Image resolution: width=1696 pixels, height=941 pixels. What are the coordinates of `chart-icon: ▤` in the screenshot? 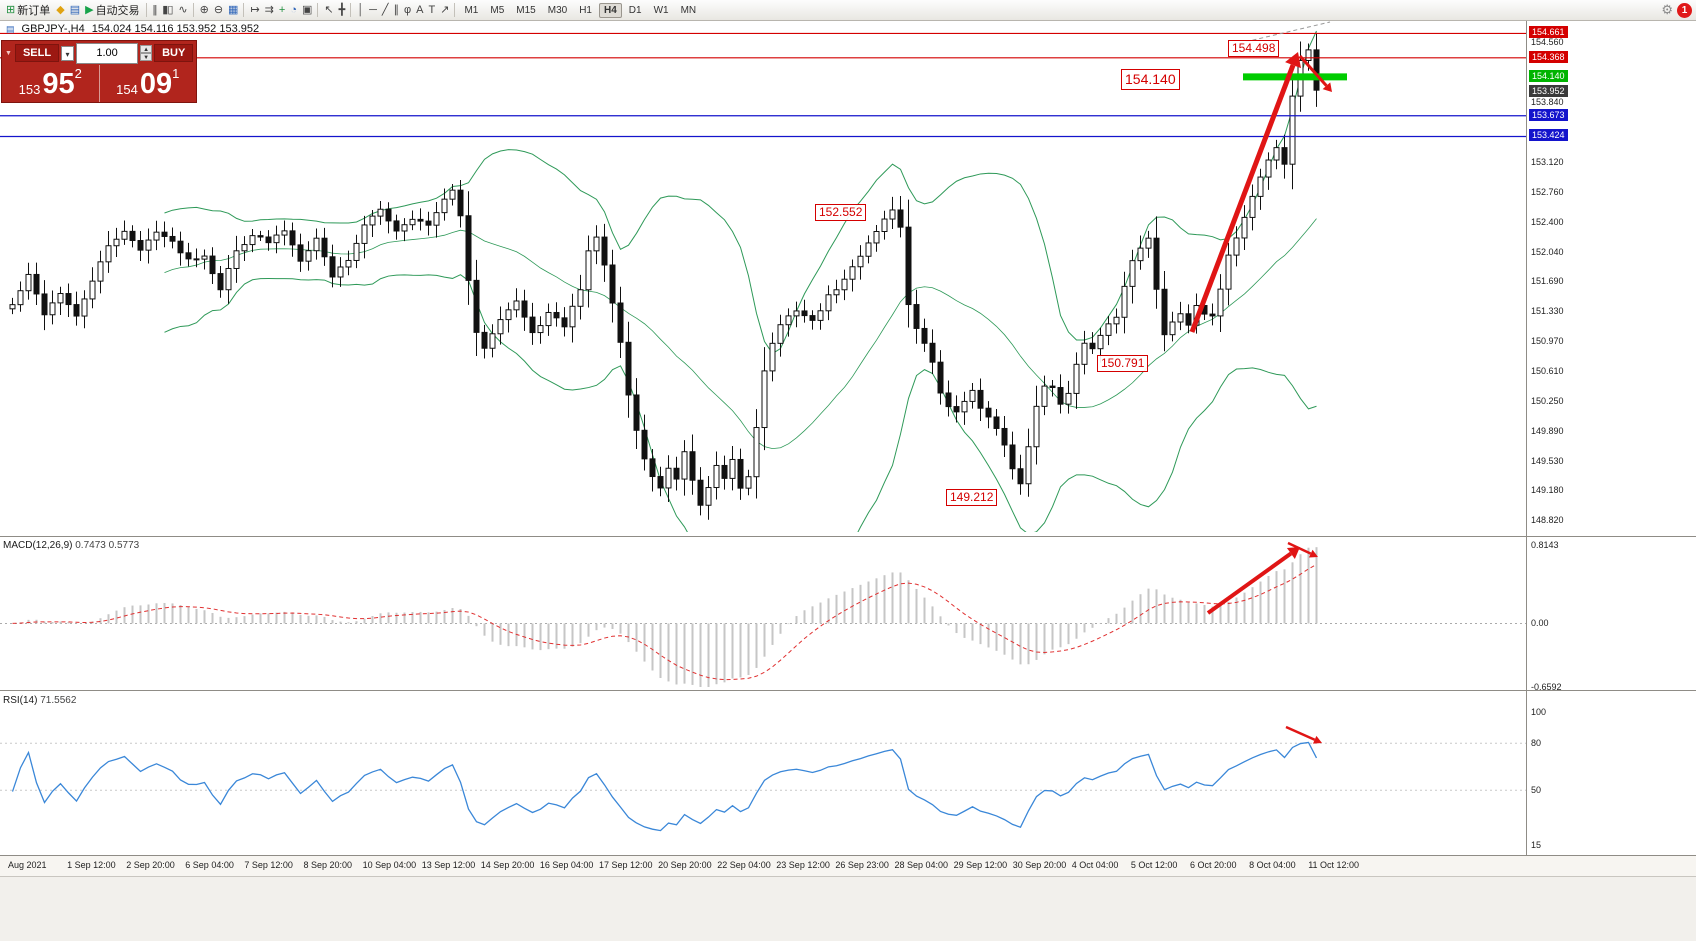 It's located at (10, 28).